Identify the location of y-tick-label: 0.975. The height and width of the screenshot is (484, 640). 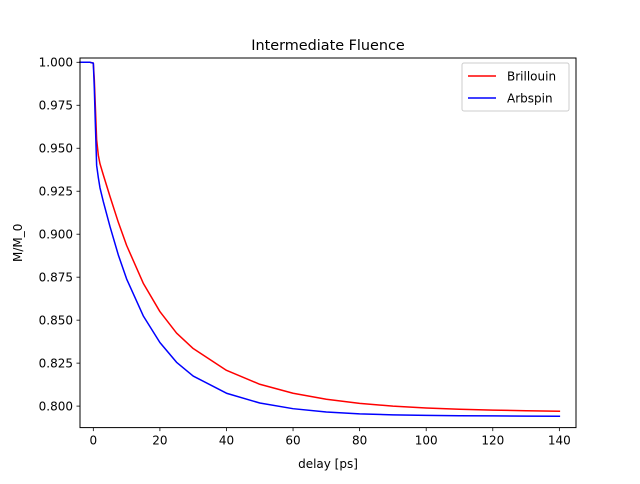
(56, 106).